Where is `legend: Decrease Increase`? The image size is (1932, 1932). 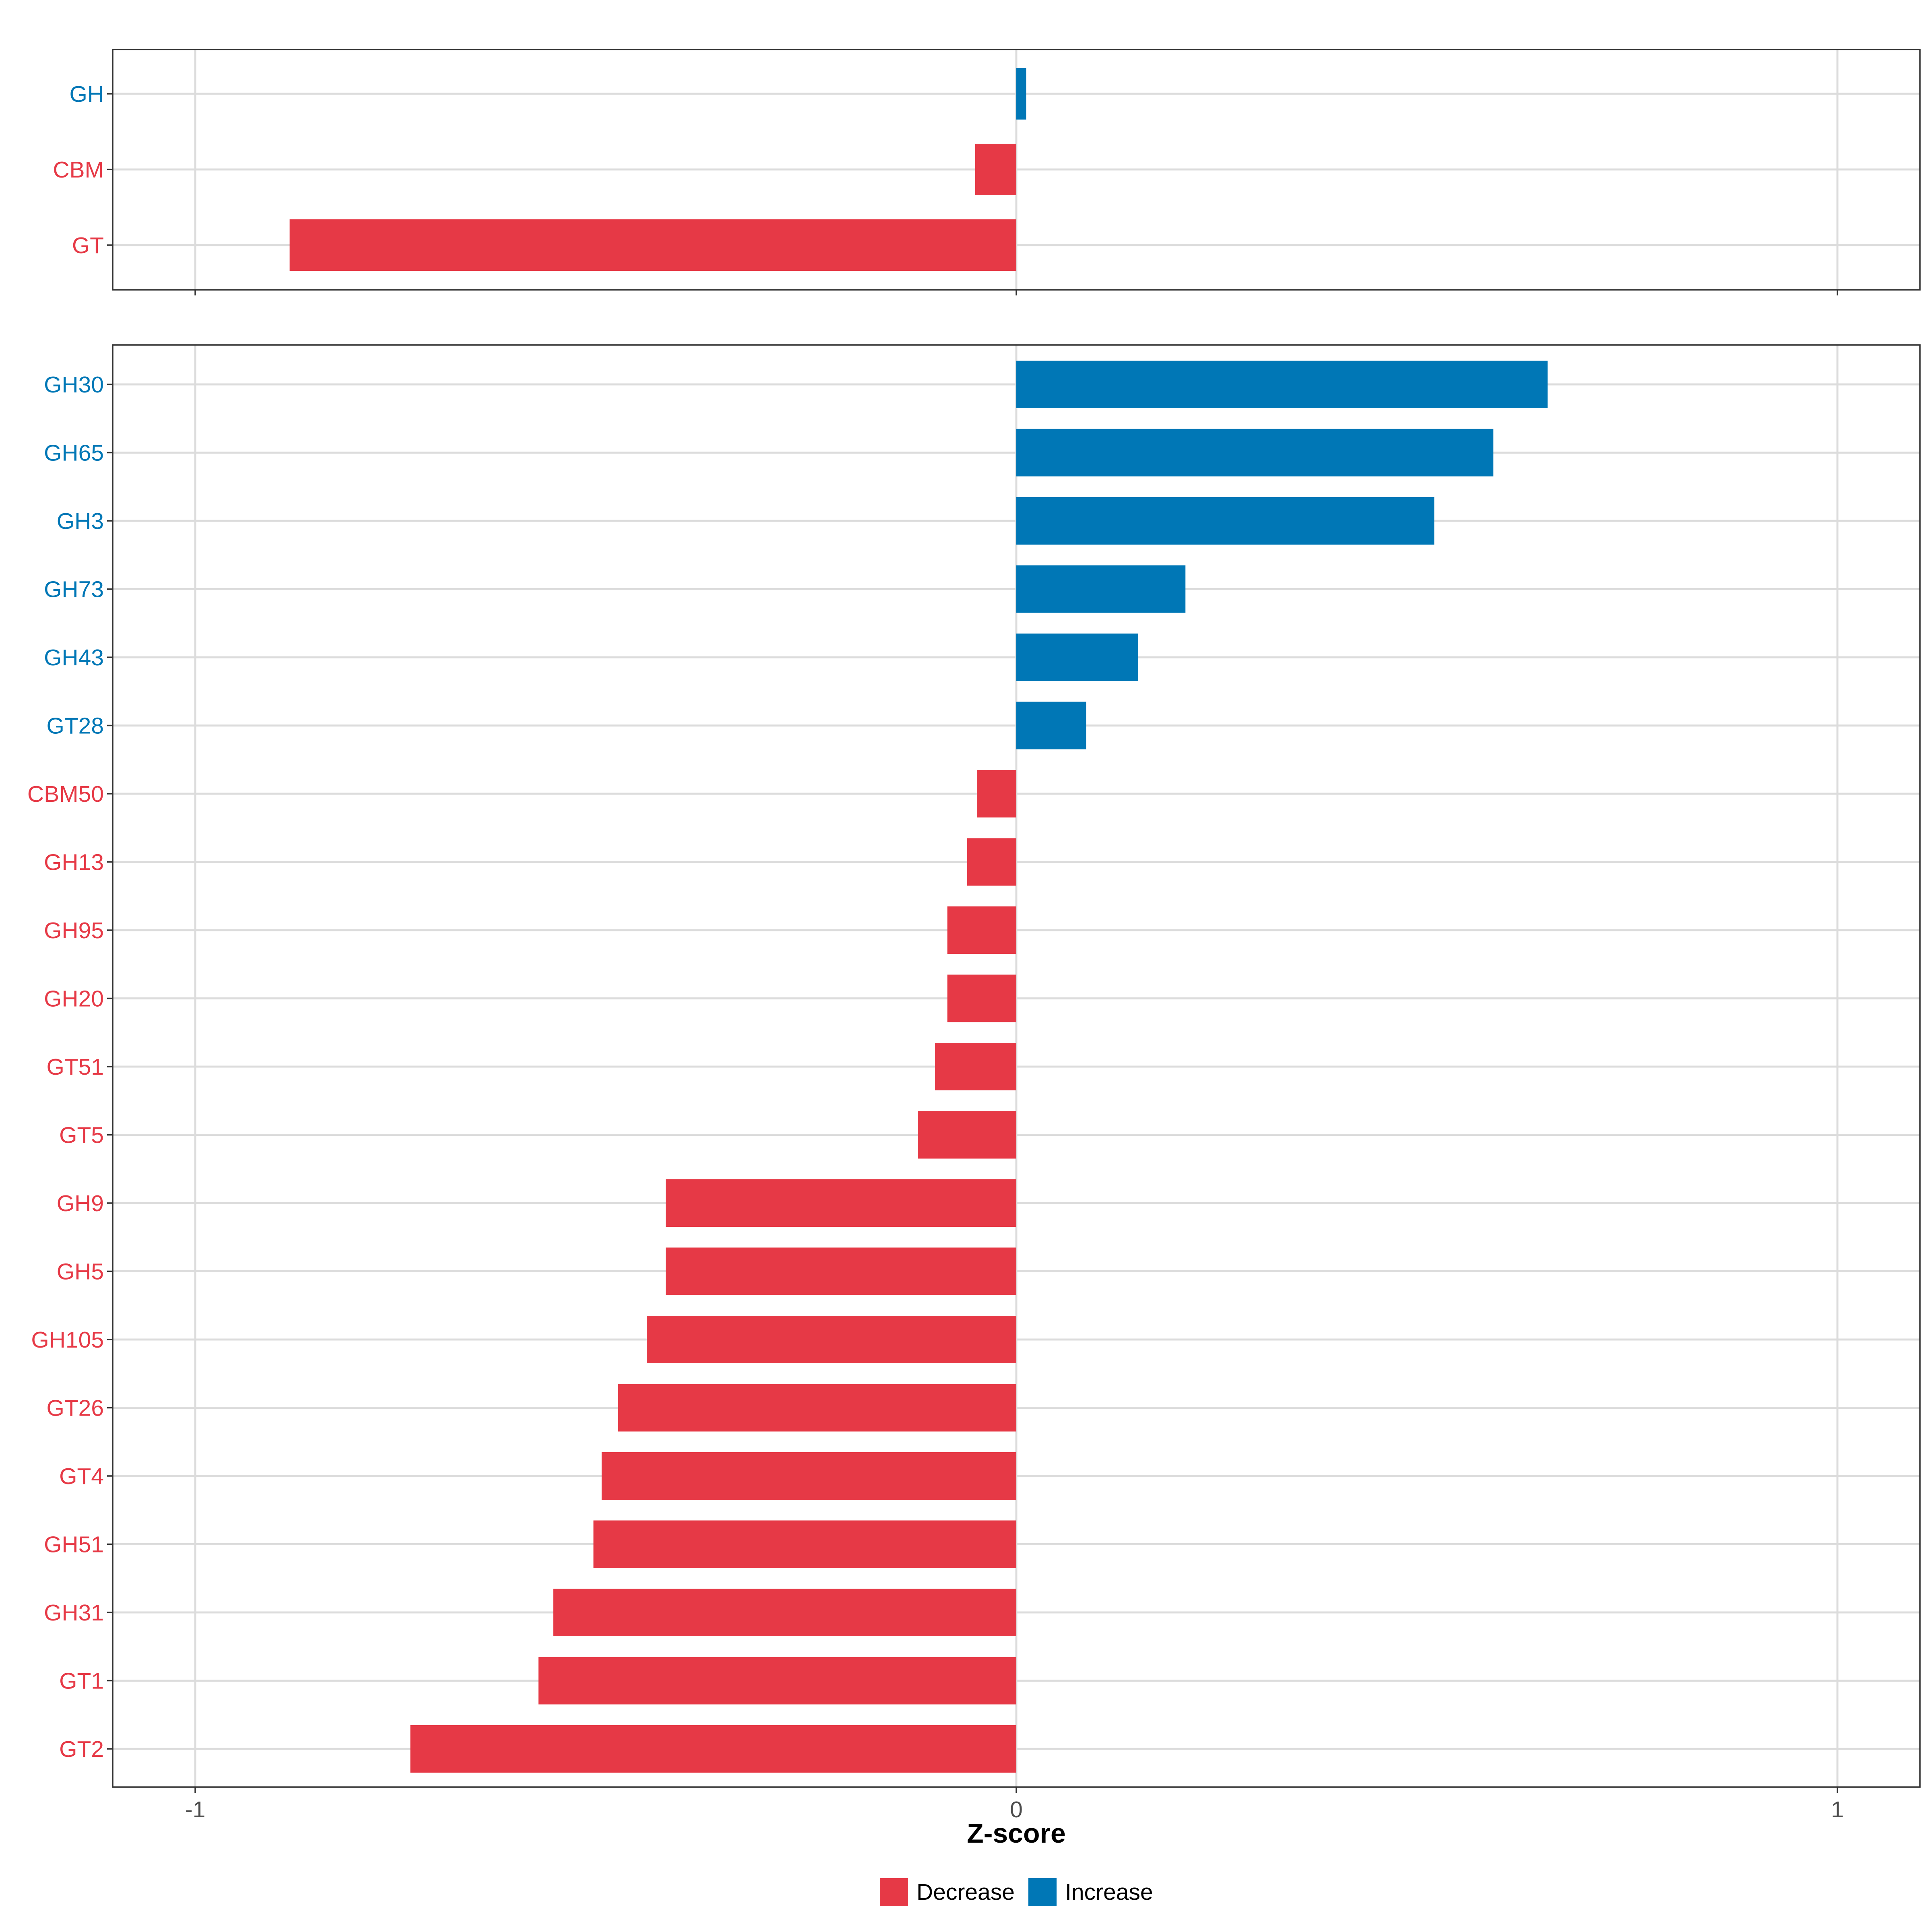 legend: Decrease Increase is located at coordinates (1016, 1892).